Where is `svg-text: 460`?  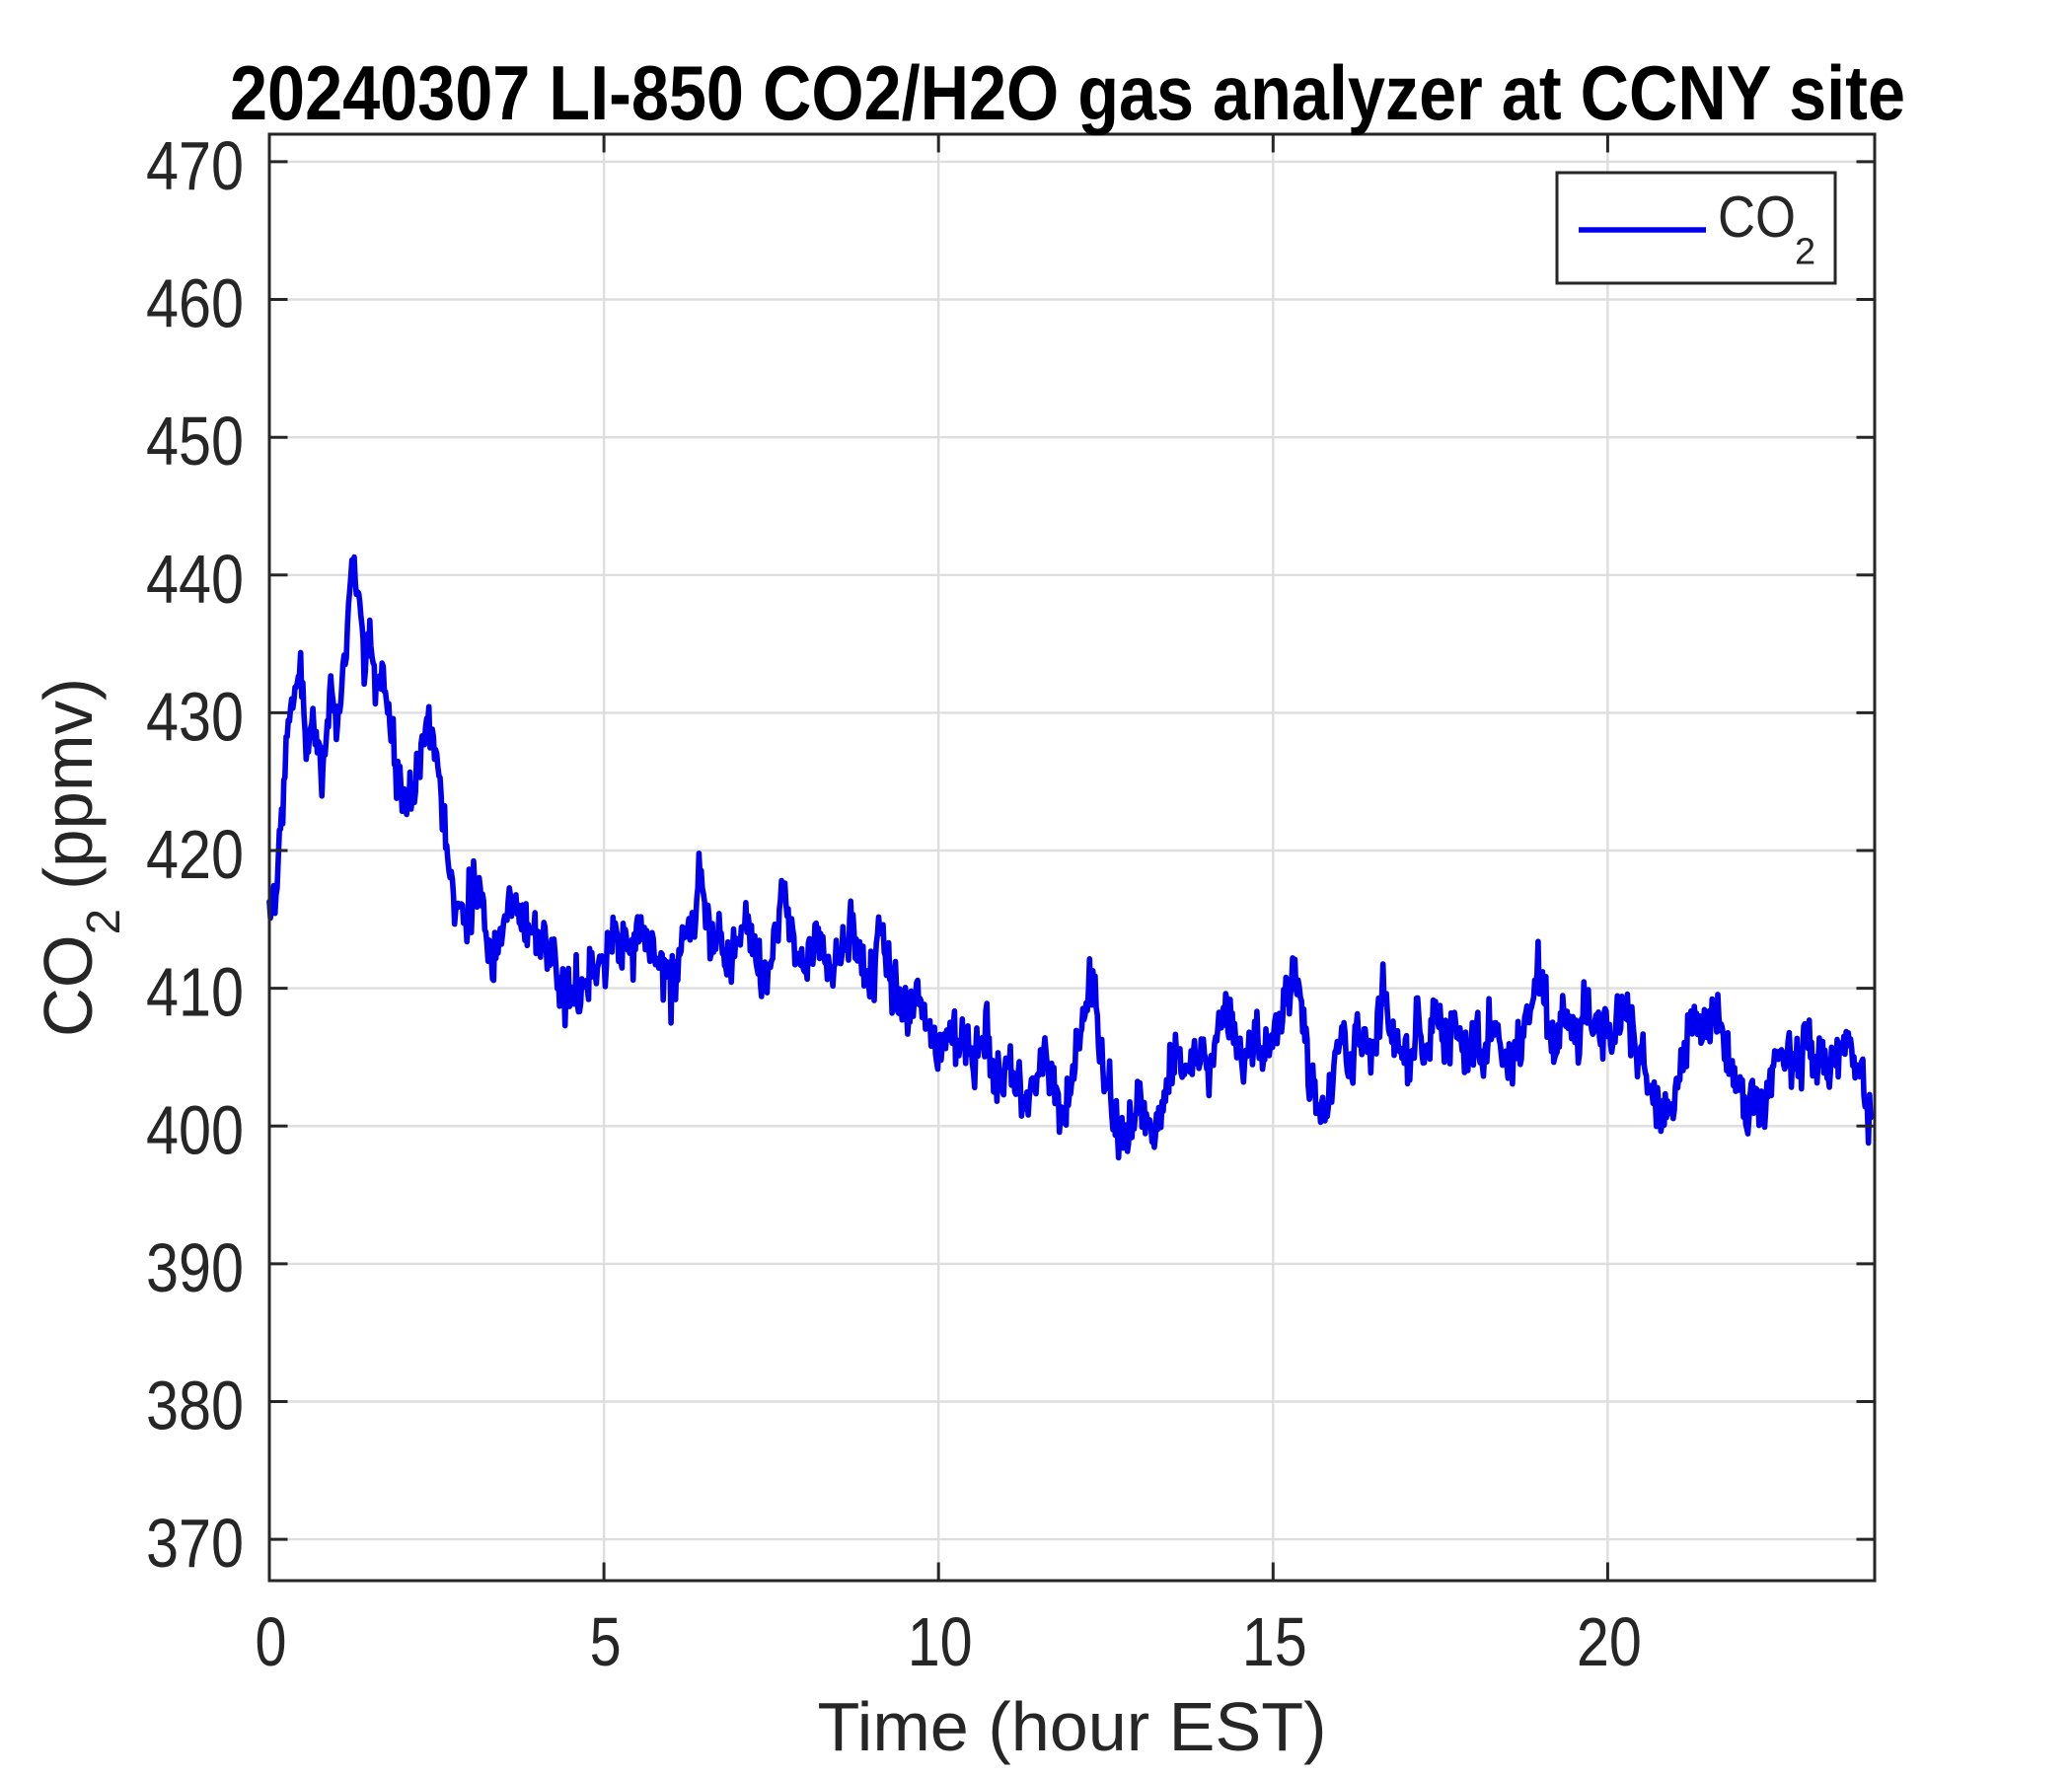
svg-text: 460 is located at coordinates (195, 303).